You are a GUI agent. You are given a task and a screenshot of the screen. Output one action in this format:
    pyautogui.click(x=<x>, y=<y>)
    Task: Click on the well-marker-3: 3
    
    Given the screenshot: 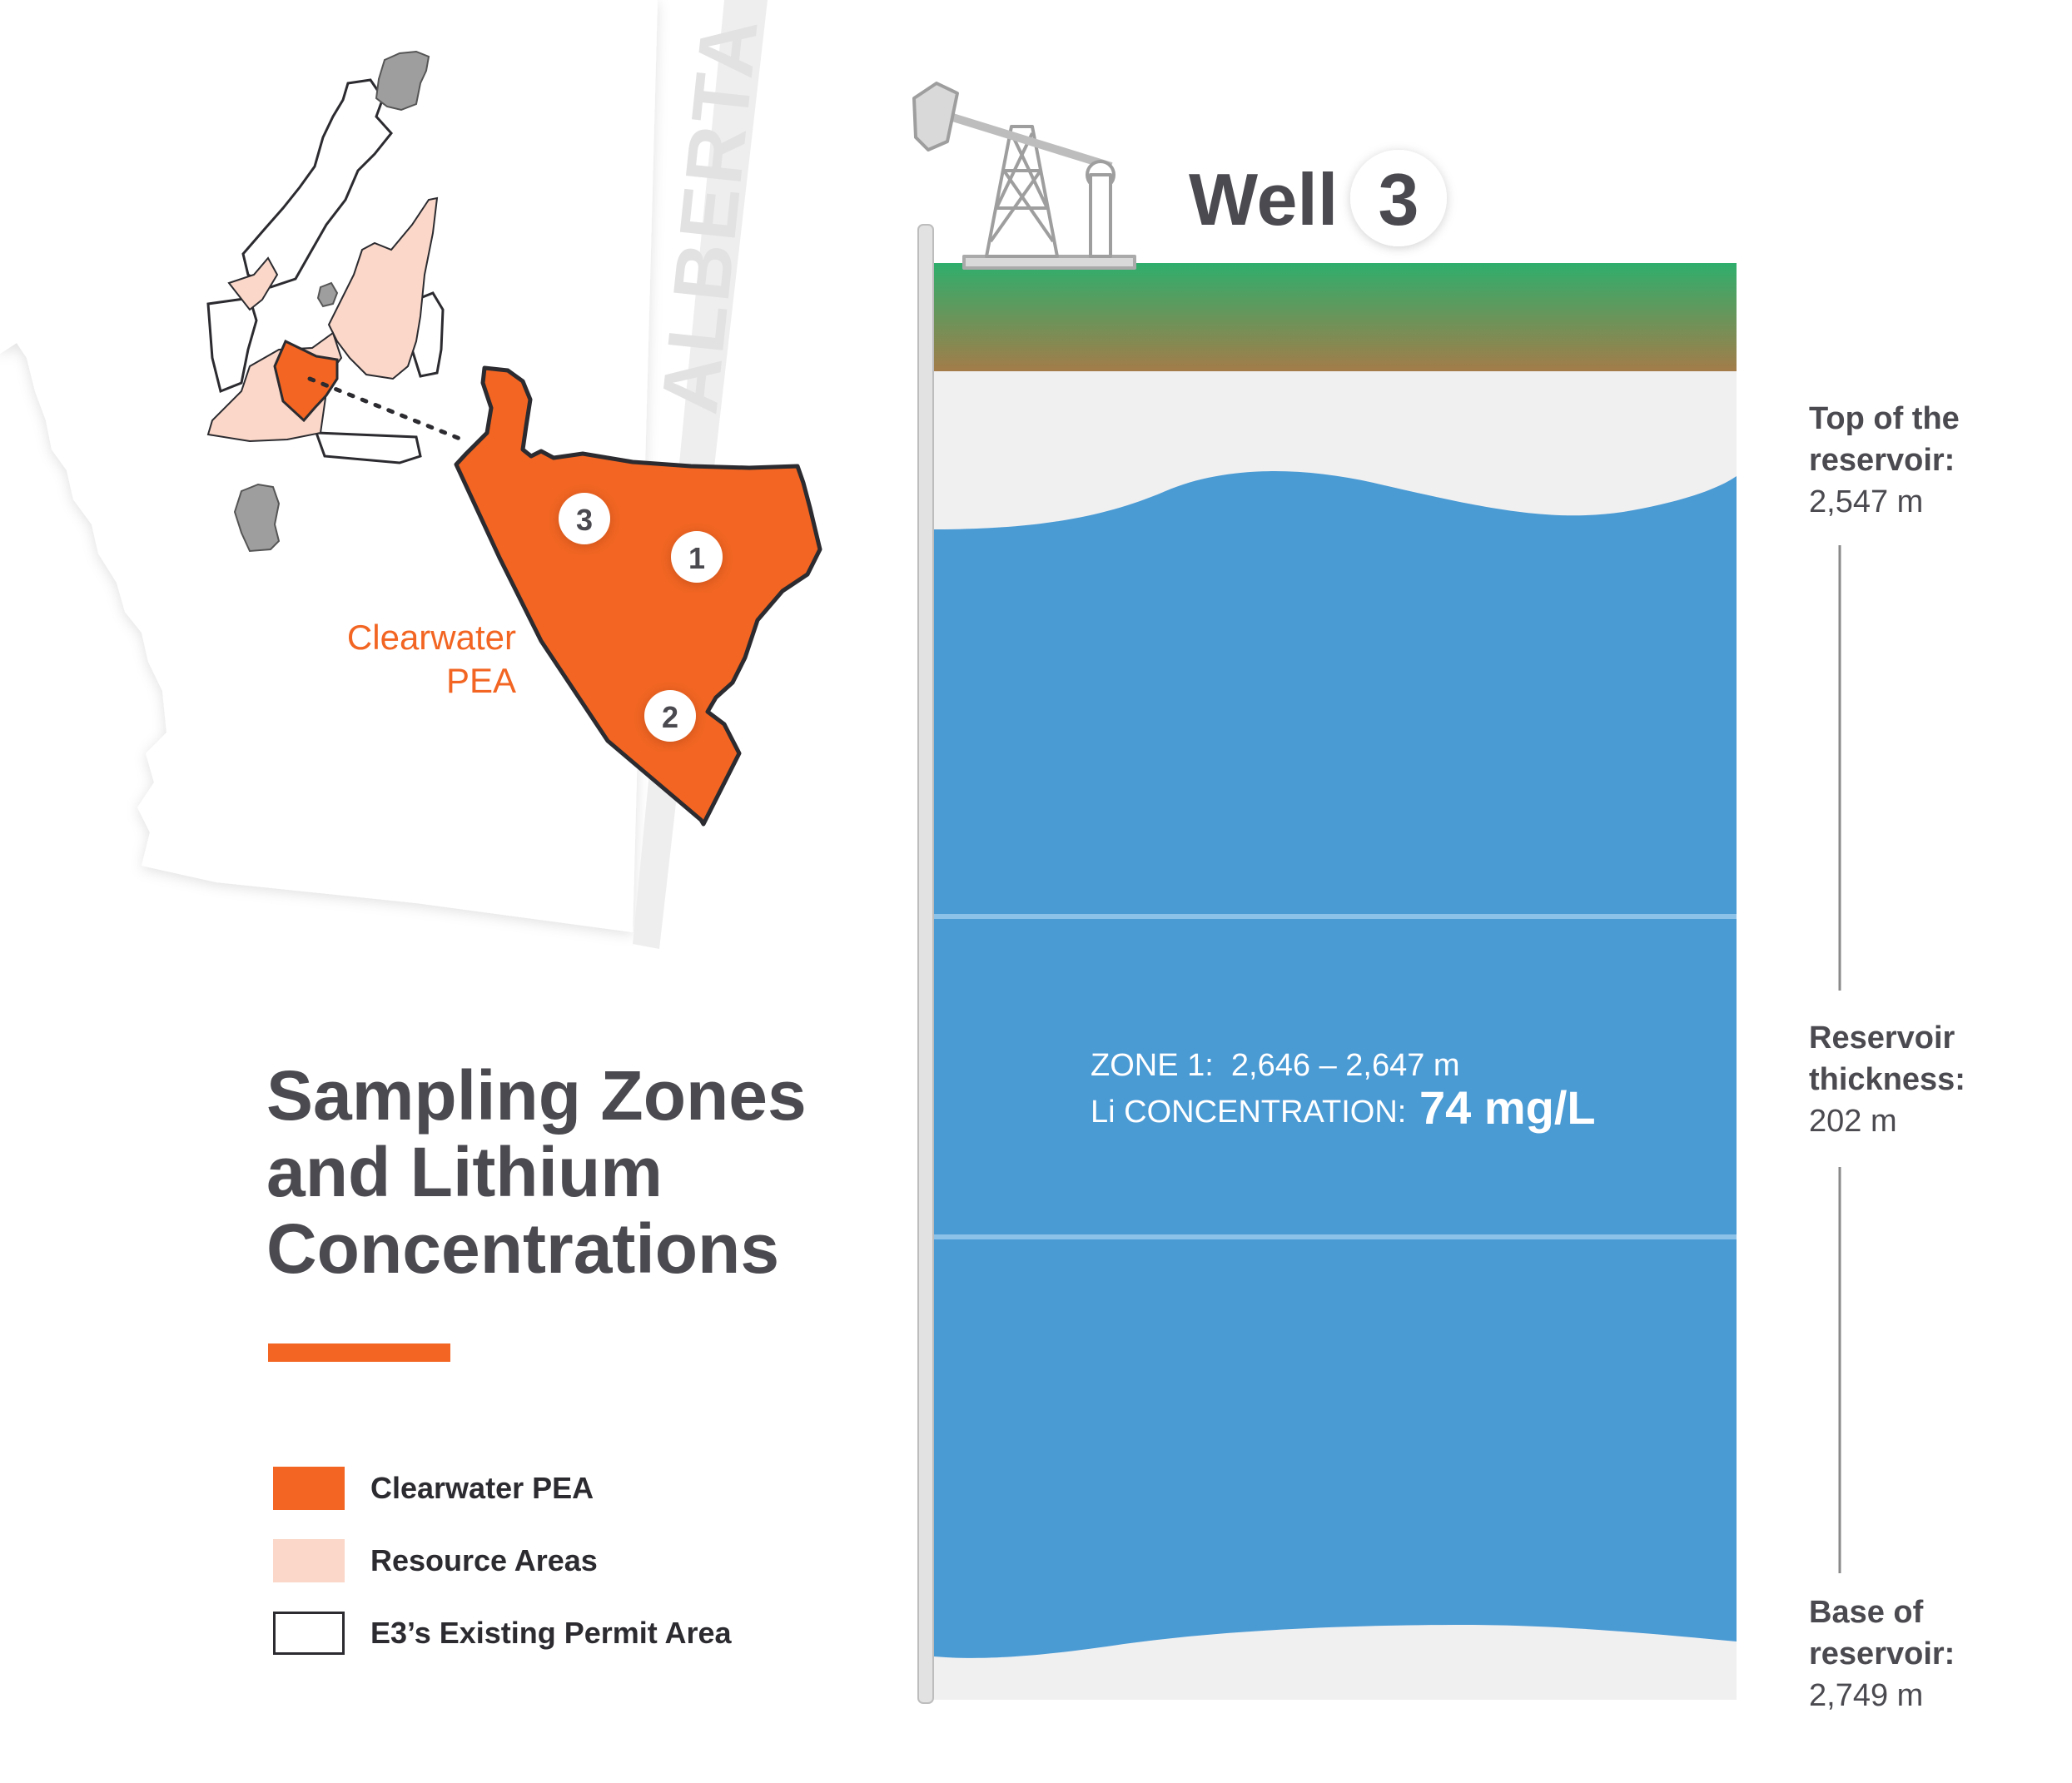 What is the action you would take?
    pyautogui.click(x=584, y=518)
    